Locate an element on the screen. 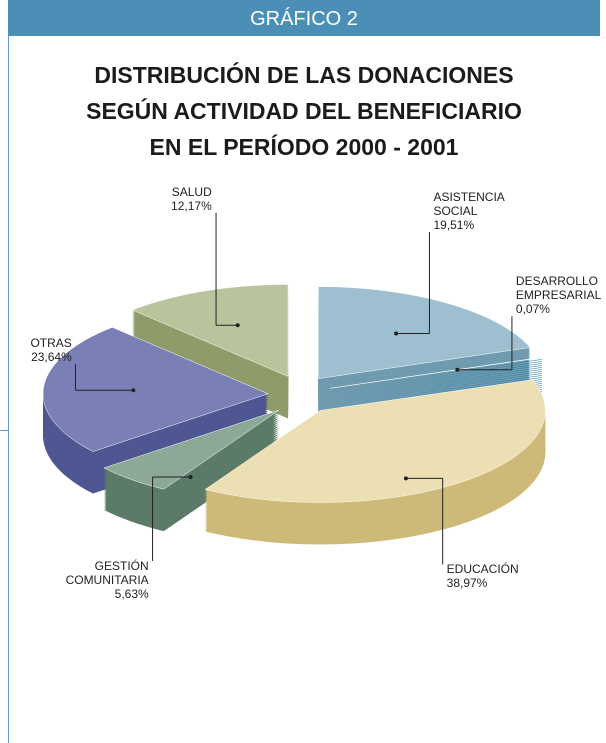 Image resolution: width=606 pixels, height=743 pixels. value-label: 19,51% is located at coordinates (454, 225).